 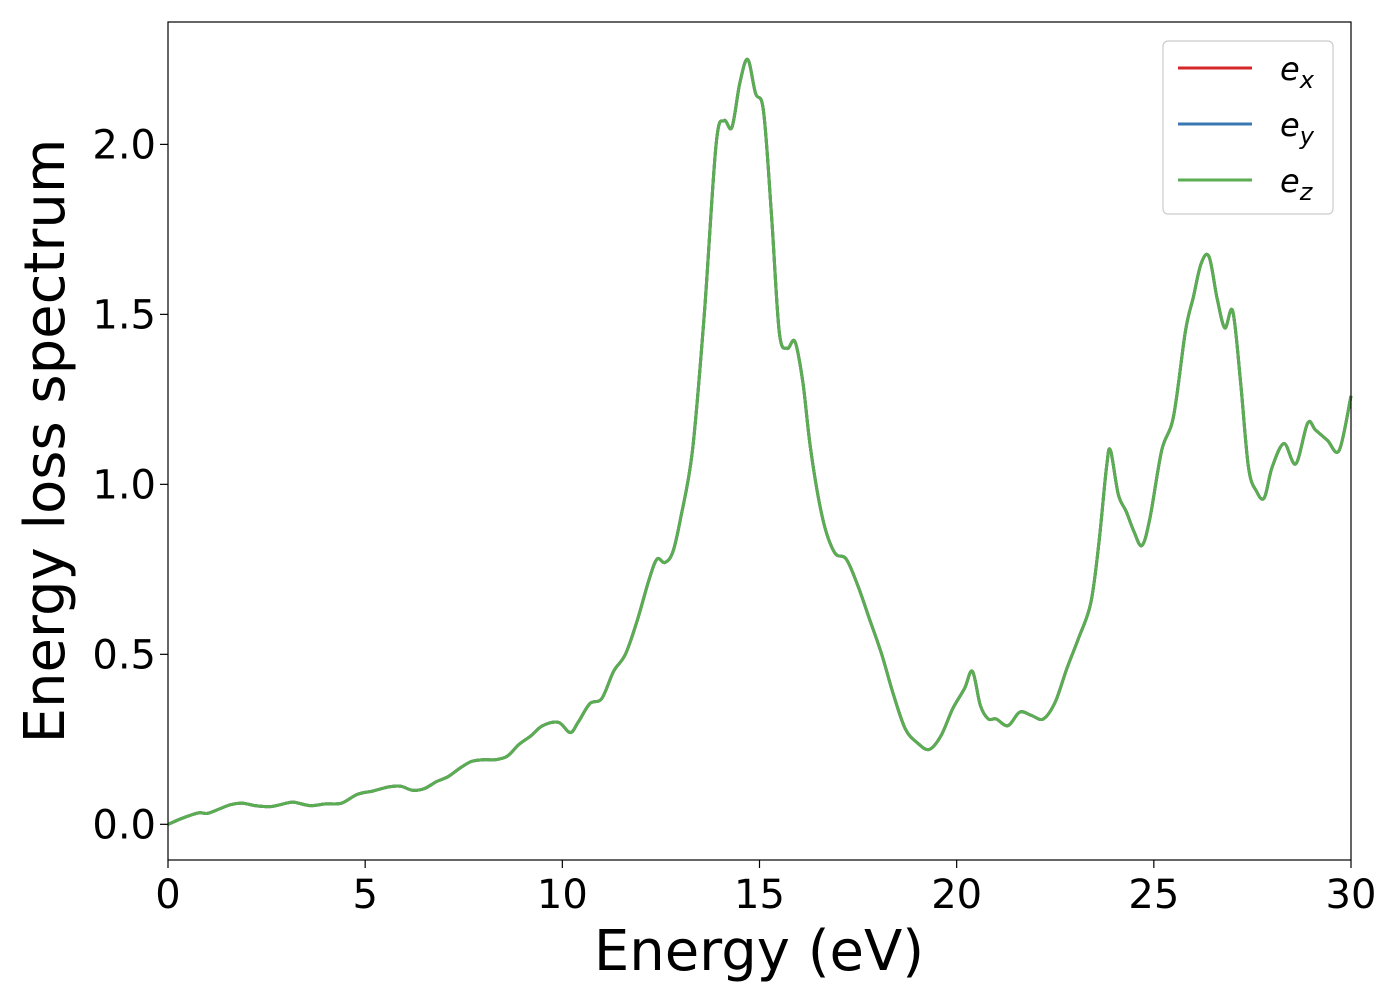 I want to click on x-tick-label: 15, so click(x=759, y=895).